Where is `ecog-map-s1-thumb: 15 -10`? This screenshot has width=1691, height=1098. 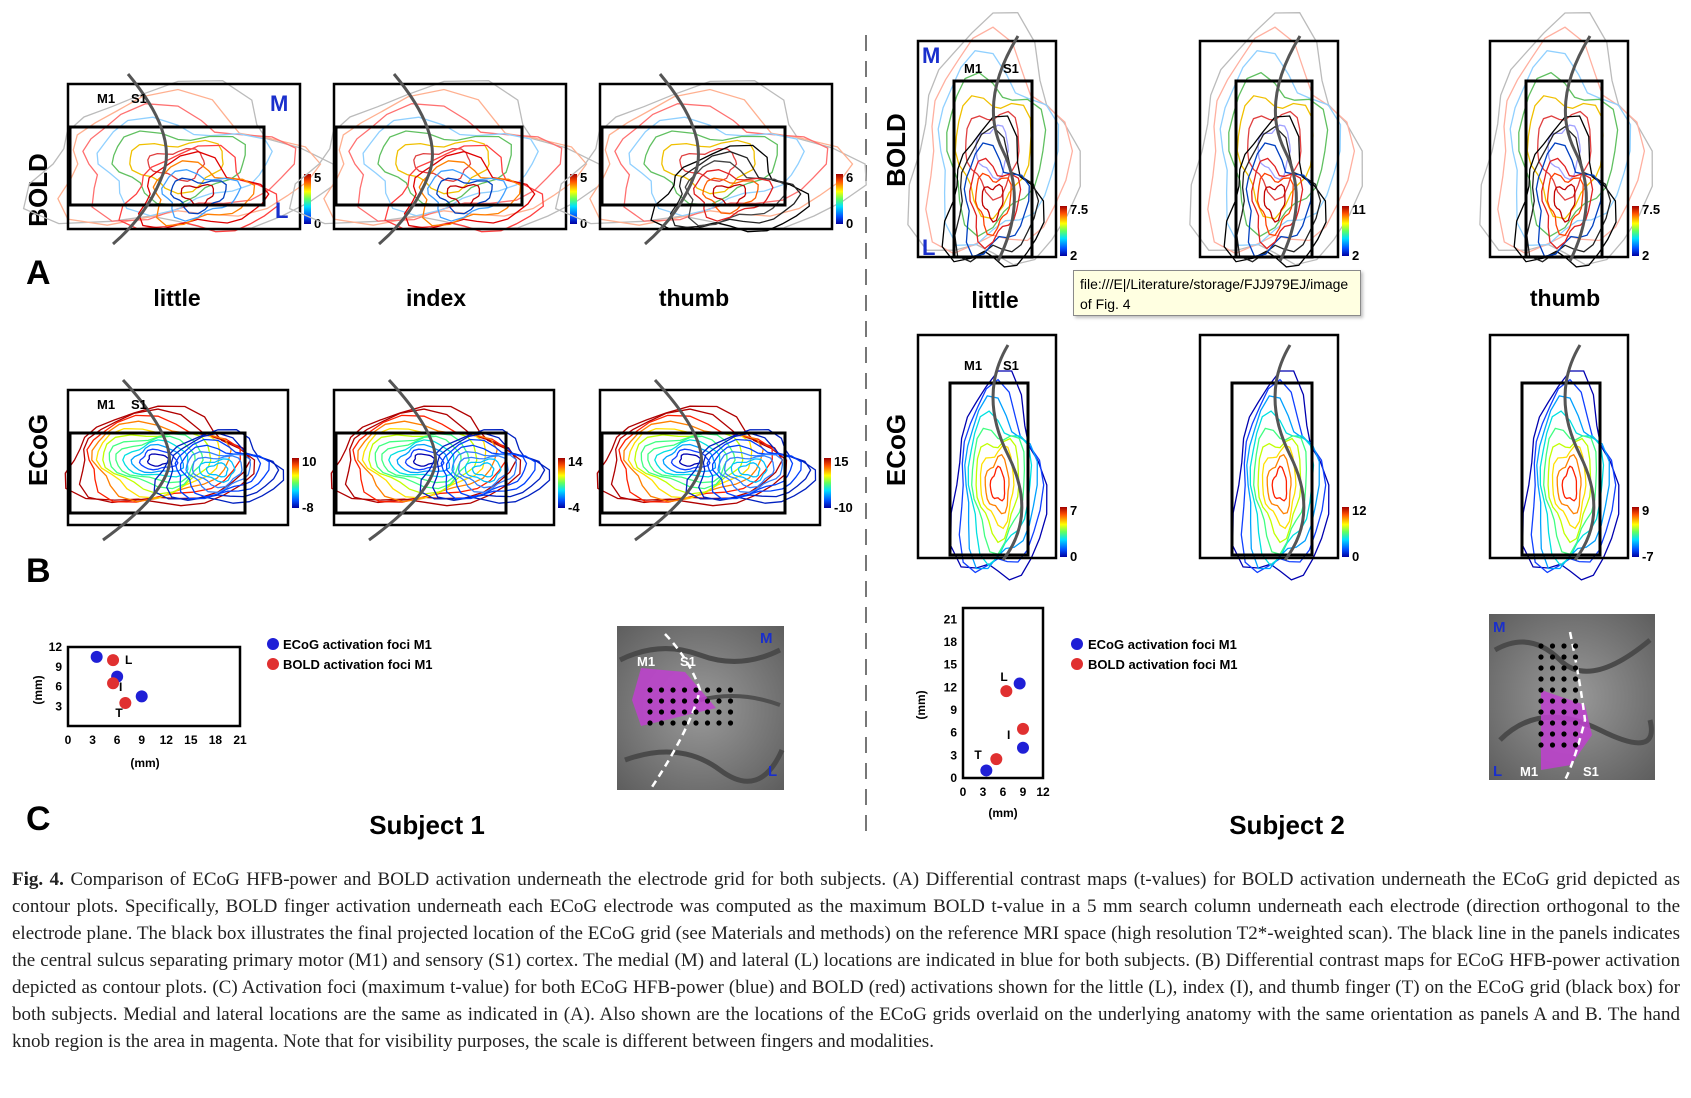
ecog-map-s1-thumb: 15 -10 is located at coordinates (724, 460).